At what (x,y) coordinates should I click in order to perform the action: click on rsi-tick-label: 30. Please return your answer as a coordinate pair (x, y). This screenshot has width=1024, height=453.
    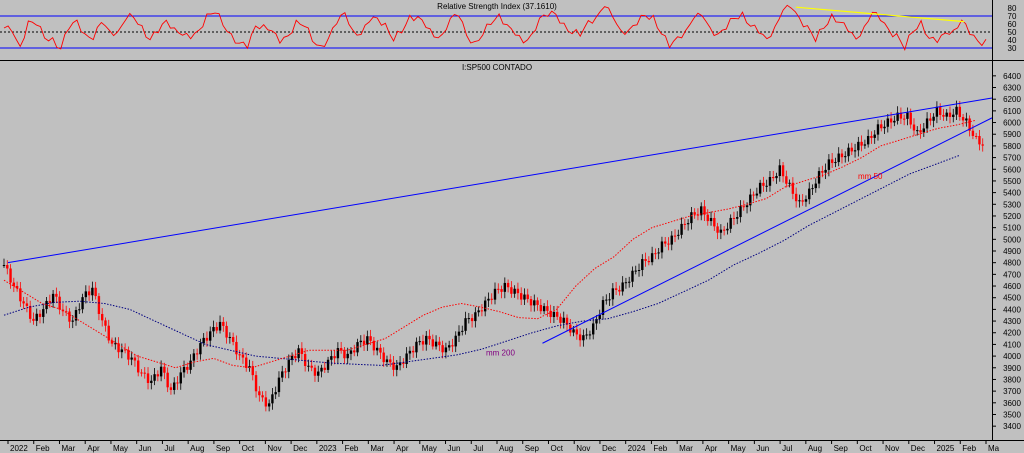
    Looking at the image, I should click on (1012, 48).